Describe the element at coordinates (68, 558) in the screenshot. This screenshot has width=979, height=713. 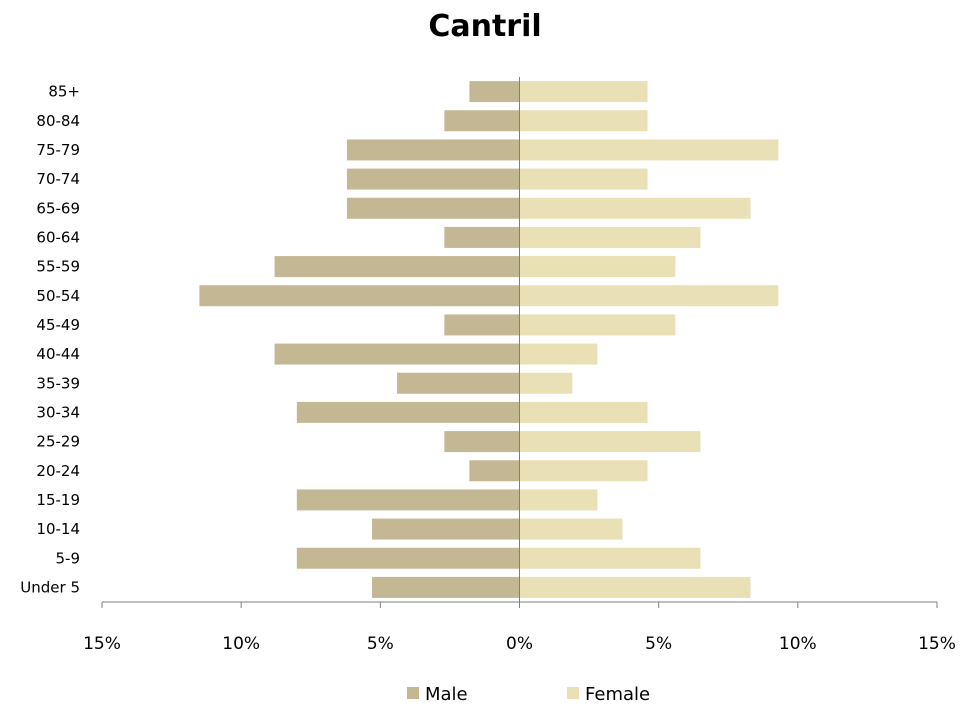
I see `category-label: 5-9` at that location.